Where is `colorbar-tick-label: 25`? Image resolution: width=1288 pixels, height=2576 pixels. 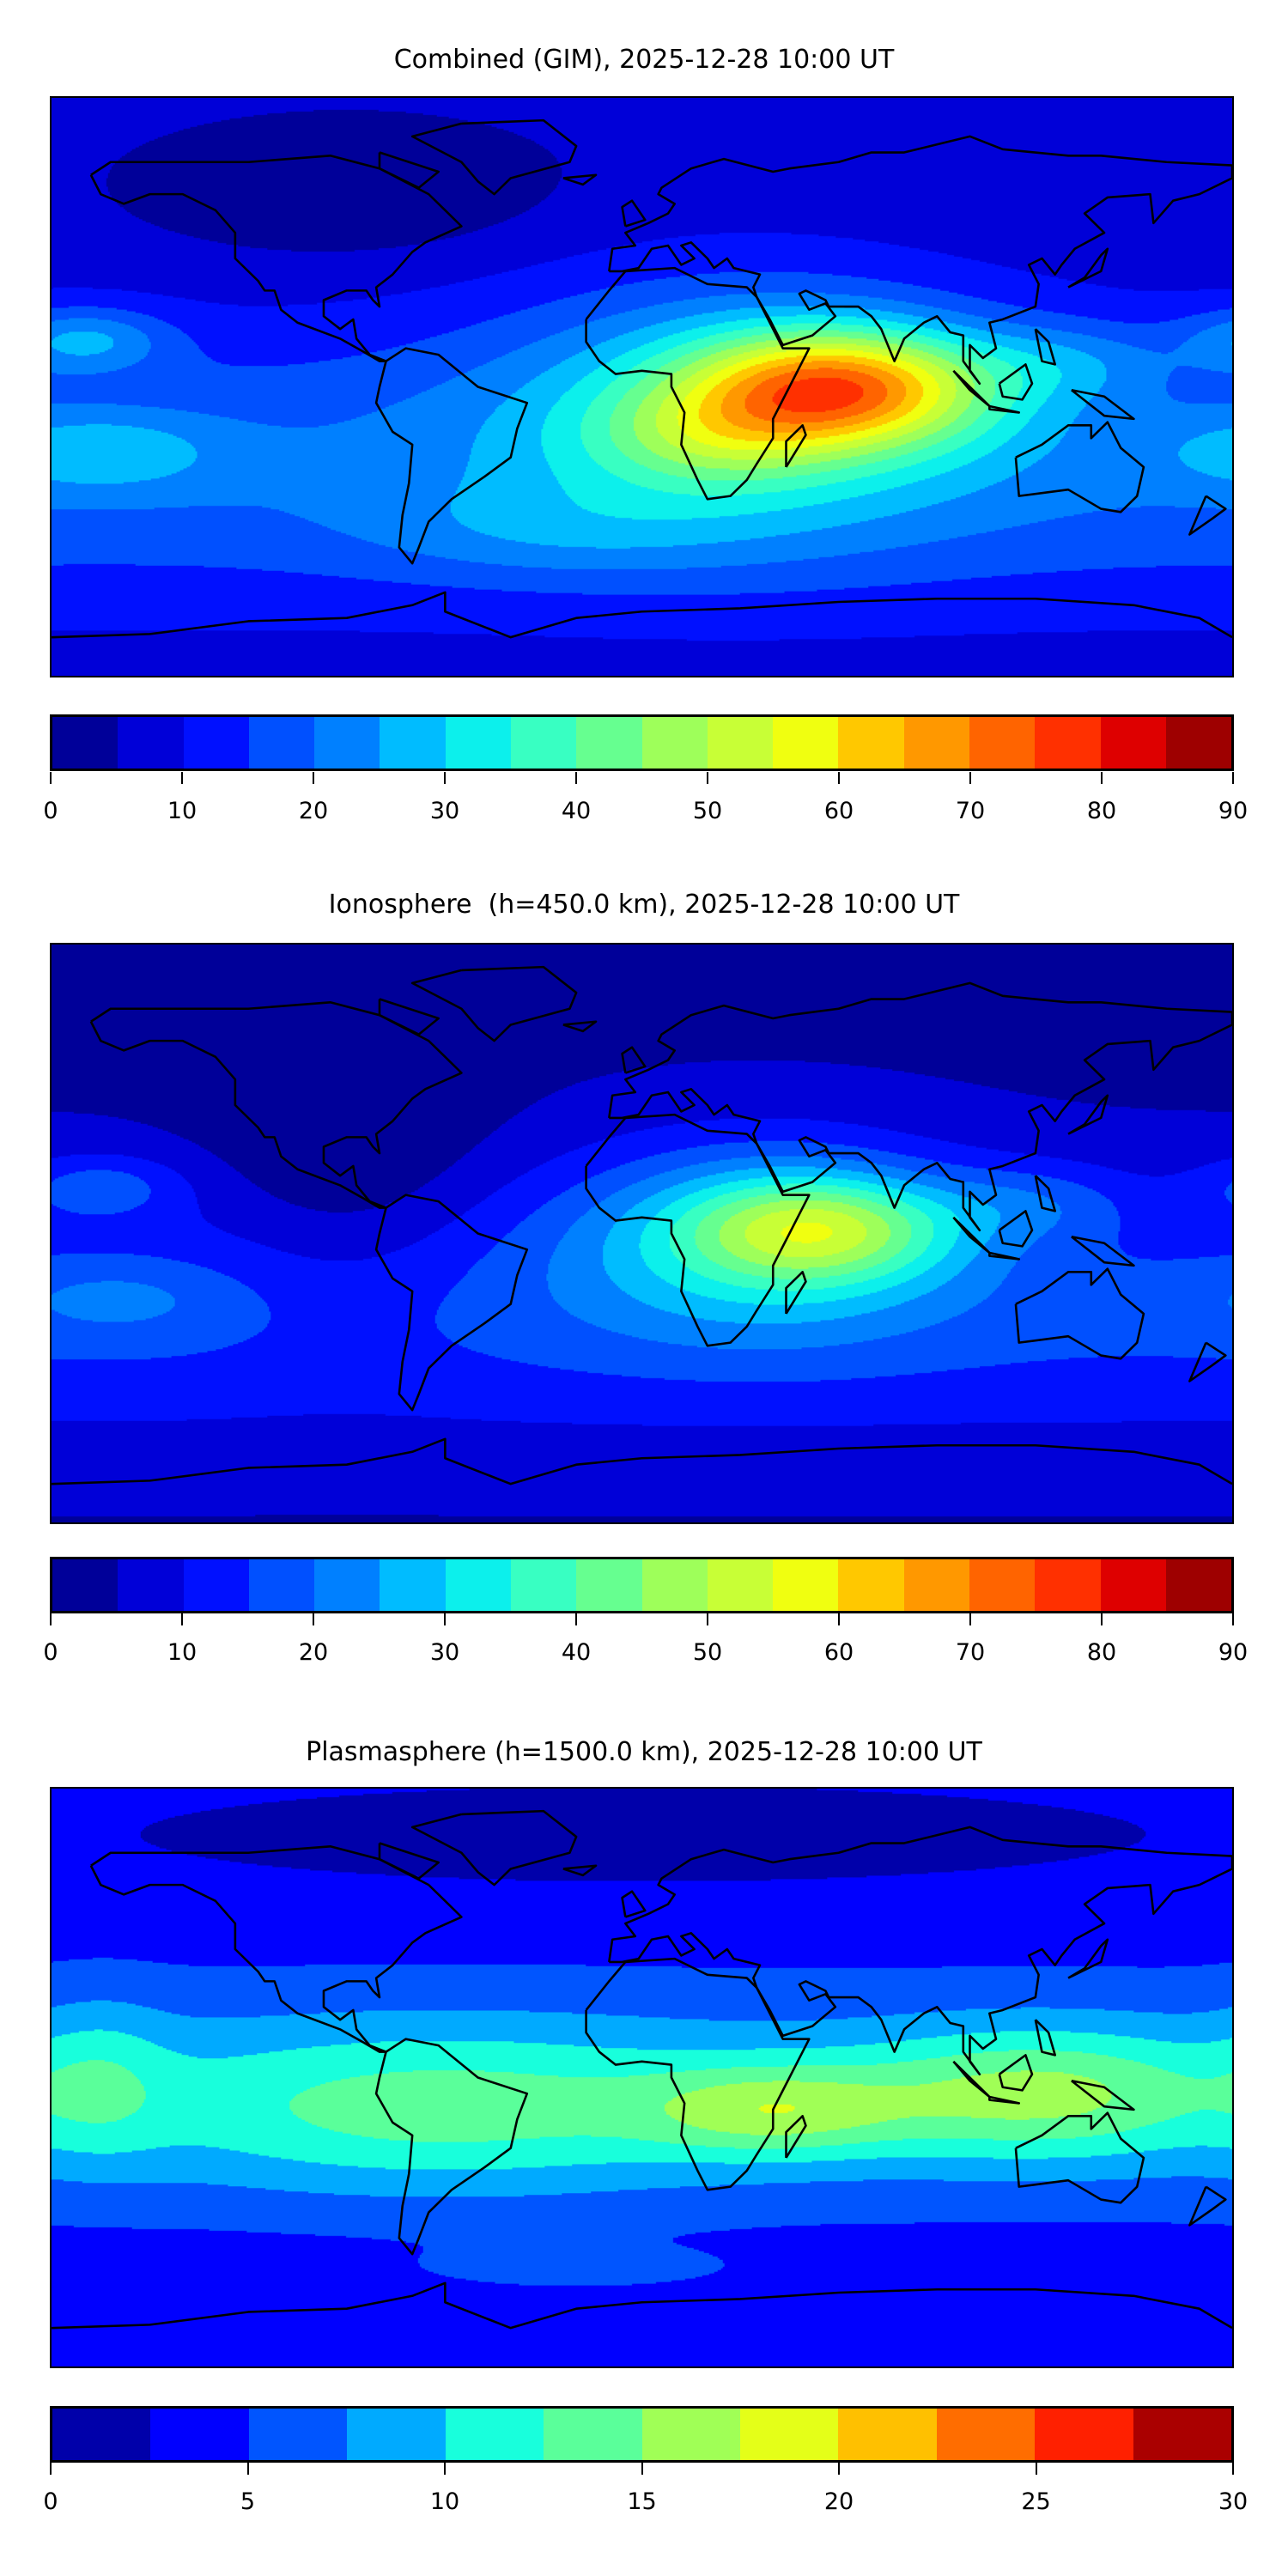
colorbar-tick-label: 25 is located at coordinates (1036, 2501).